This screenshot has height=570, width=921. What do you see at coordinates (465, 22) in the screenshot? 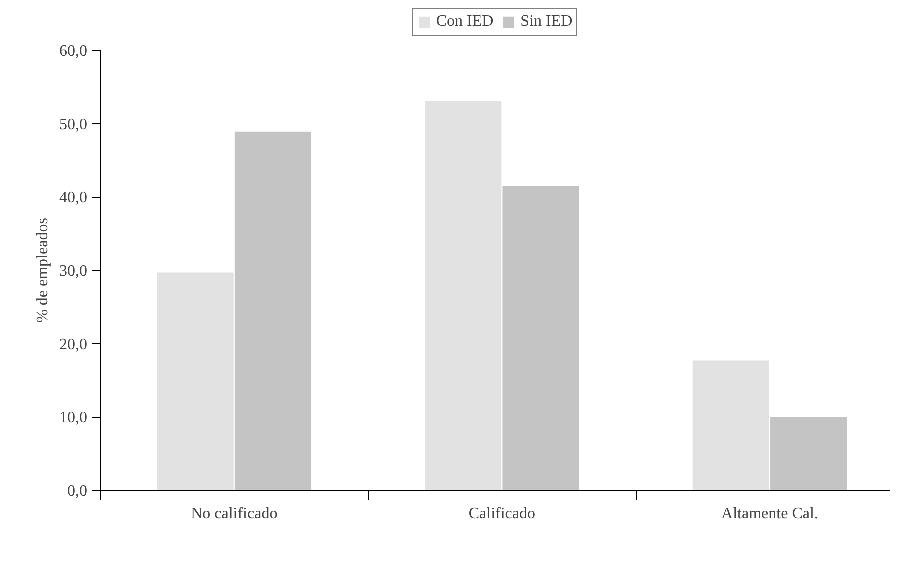
I see `legend-label: Con IED` at bounding box center [465, 22].